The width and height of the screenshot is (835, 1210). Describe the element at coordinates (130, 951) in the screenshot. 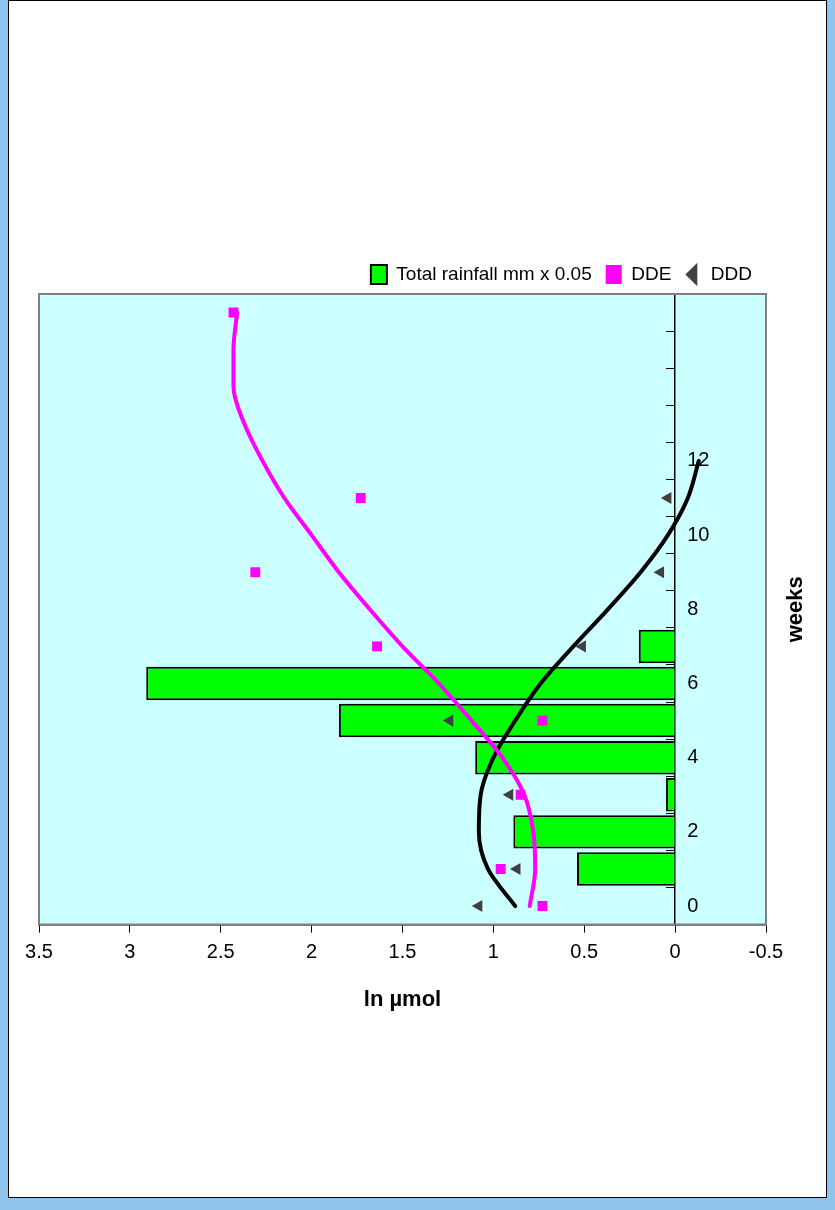

I see `x-tick-label: 3` at that location.